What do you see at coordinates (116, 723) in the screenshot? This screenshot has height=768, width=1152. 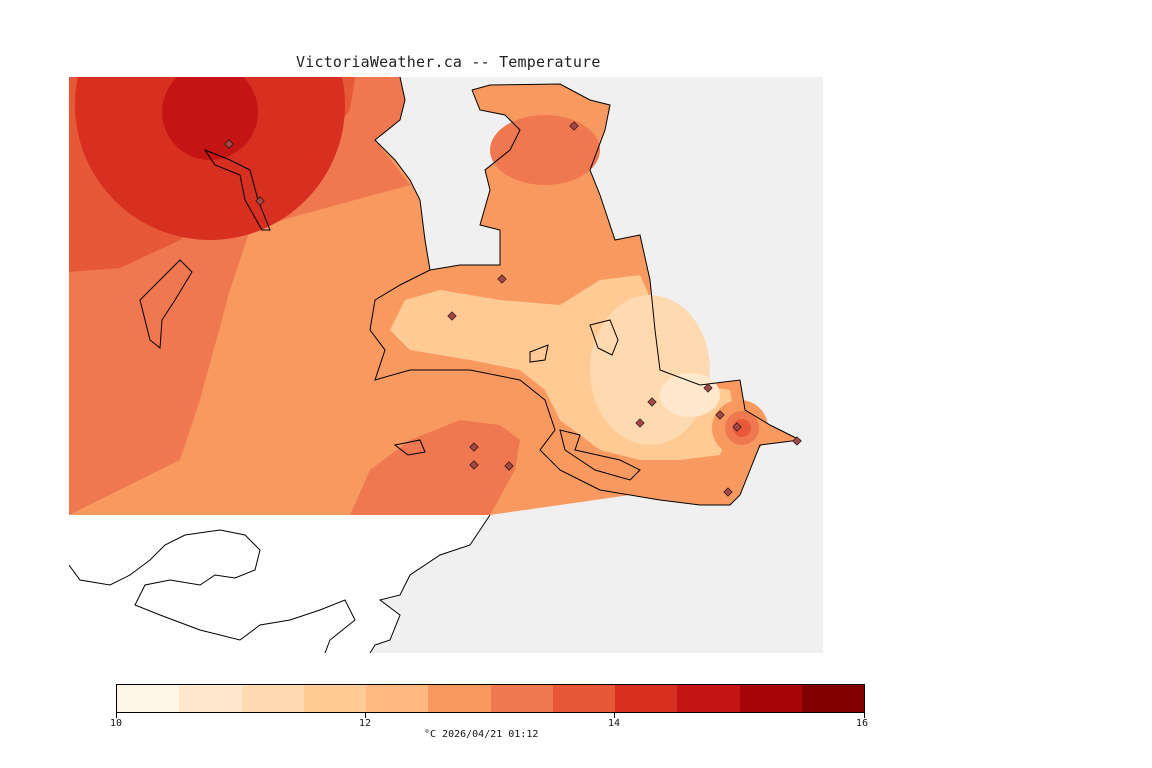 I see `legend-tick-label: 10` at bounding box center [116, 723].